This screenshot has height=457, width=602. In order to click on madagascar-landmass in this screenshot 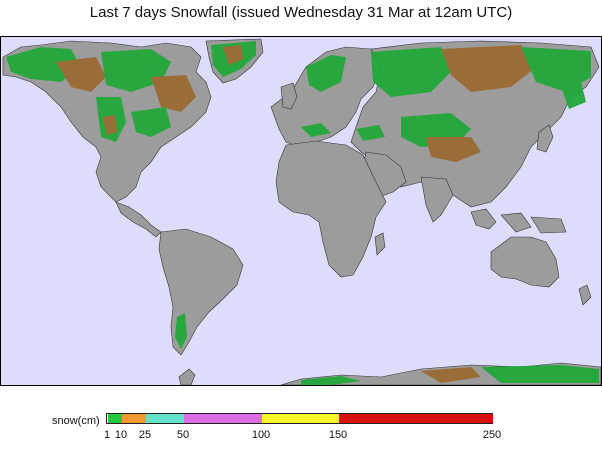, I will do `click(380, 244)`.